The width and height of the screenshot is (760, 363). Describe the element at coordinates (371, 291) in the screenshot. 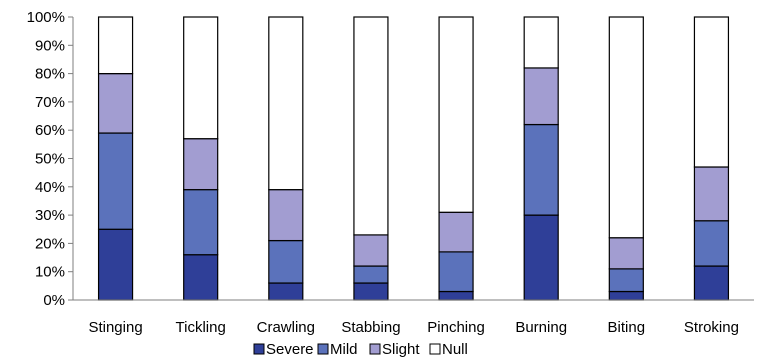

I see `bar-severe-stabbing` at that location.